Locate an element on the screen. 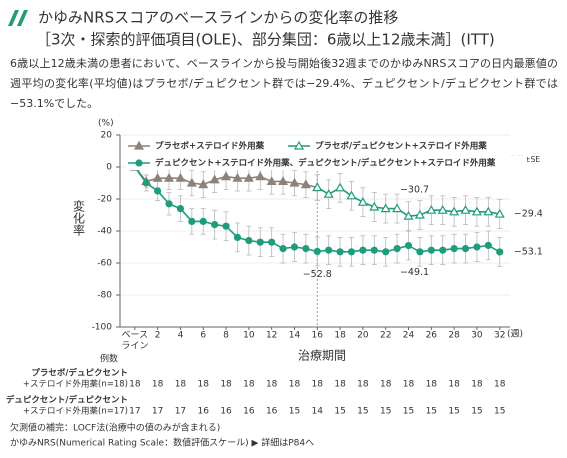 This screenshot has width=567, height=458. x-tick-label: 18 is located at coordinates (340, 336).